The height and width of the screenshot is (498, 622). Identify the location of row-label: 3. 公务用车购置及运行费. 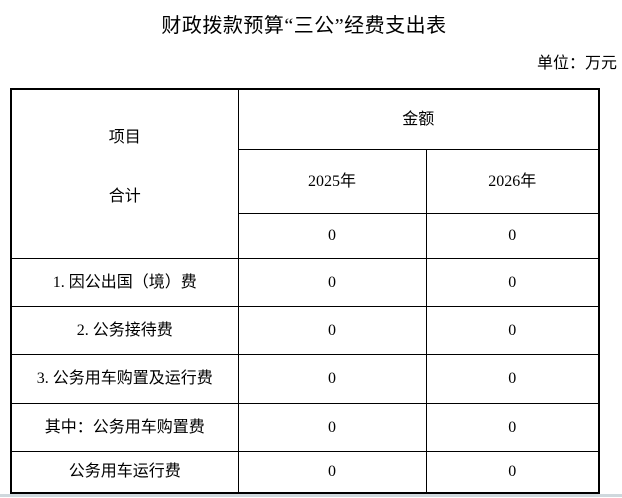
(124, 378).